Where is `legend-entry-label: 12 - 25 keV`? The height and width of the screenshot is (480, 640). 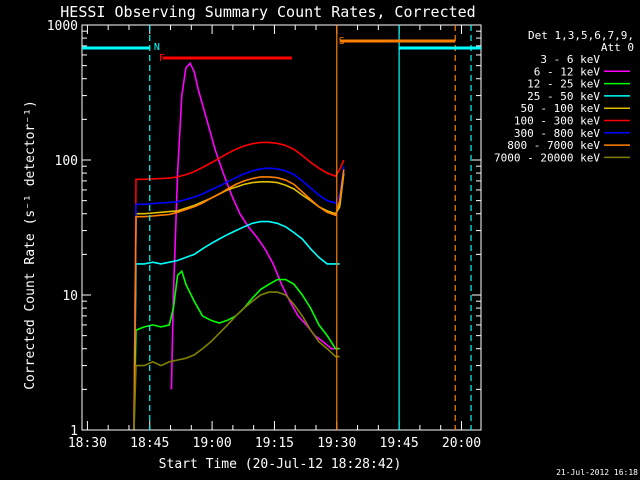
legend-entry-label: 12 - 25 keV is located at coordinates (563, 84).